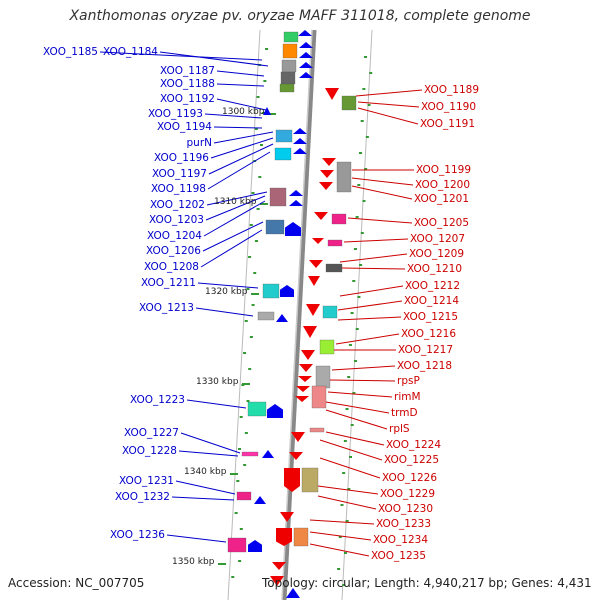 The height and width of the screenshot is (600, 600). What do you see at coordinates (130, 52) in the screenshot?
I see `left-gene-label: XOO_1184` at bounding box center [130, 52].